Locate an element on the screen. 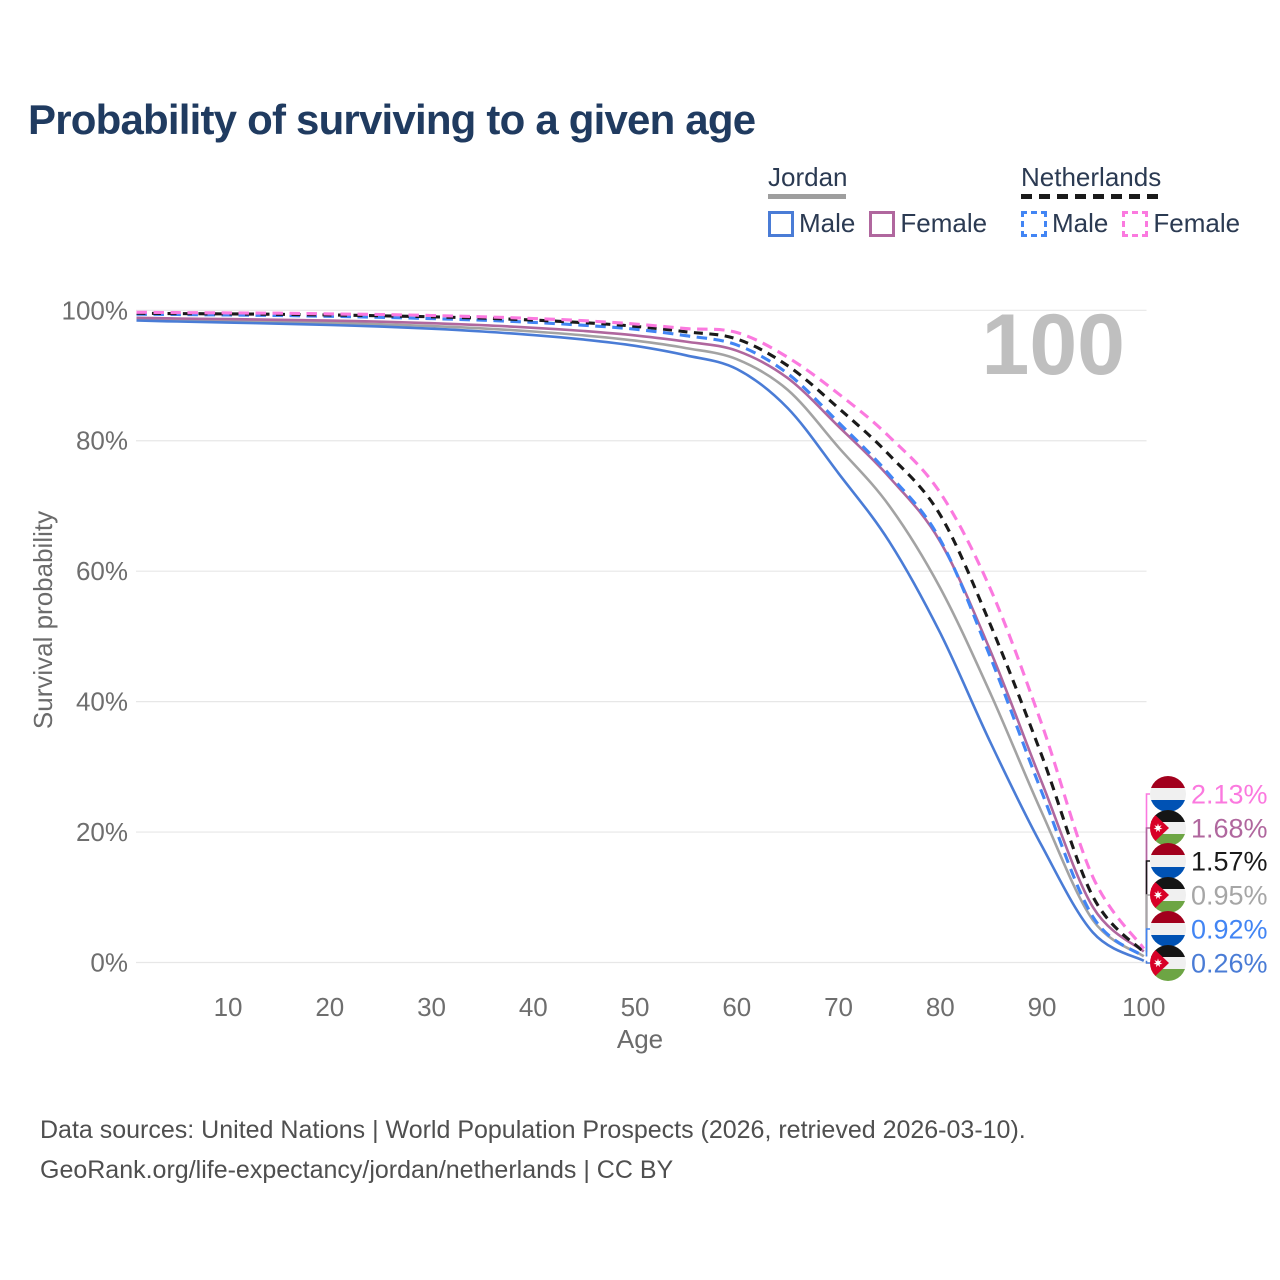  x-tick-label: 10 is located at coordinates (228, 1007).